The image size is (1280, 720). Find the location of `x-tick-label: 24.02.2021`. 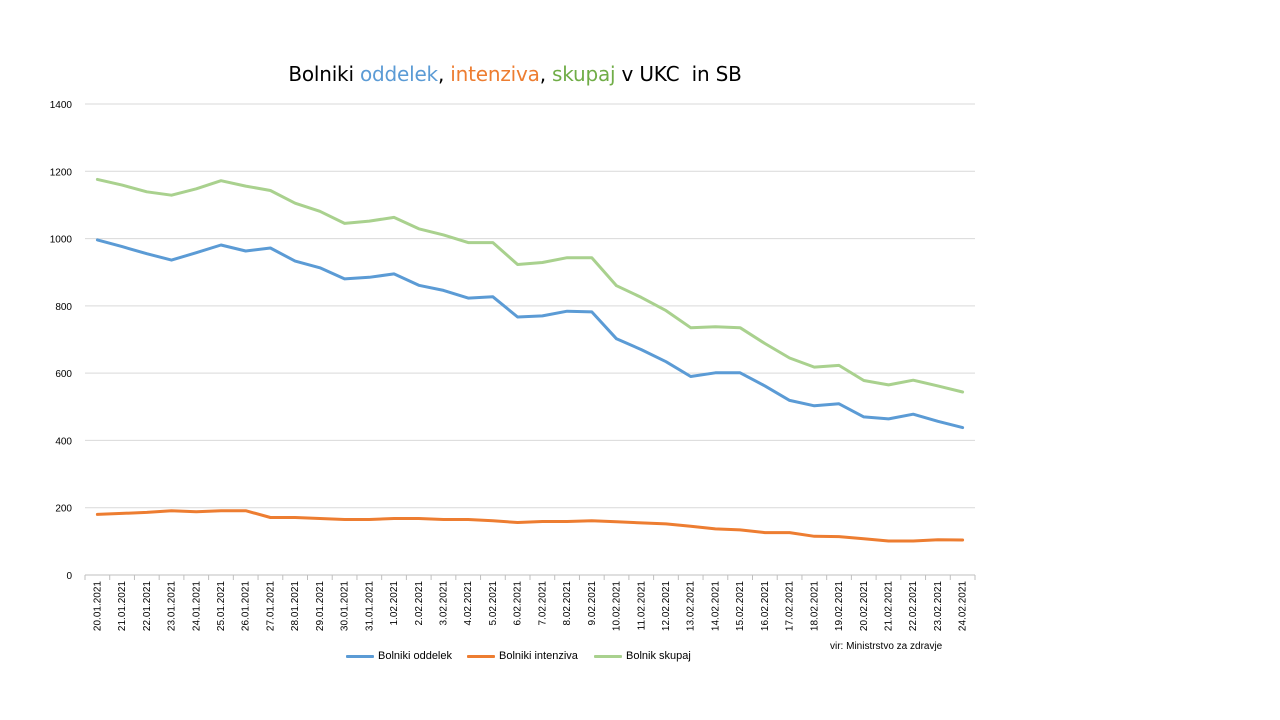

x-tick-label: 24.02.2021 is located at coordinates (963, 606).